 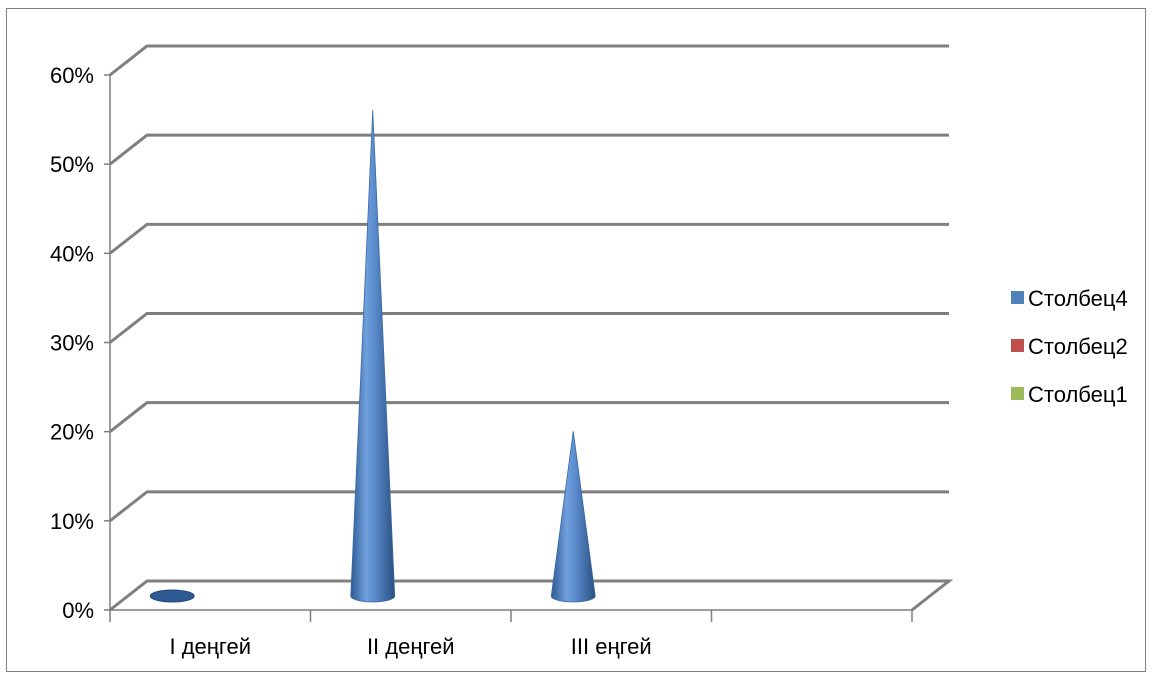 I want to click on legend-label: Столбец4, so click(x=1078, y=298).